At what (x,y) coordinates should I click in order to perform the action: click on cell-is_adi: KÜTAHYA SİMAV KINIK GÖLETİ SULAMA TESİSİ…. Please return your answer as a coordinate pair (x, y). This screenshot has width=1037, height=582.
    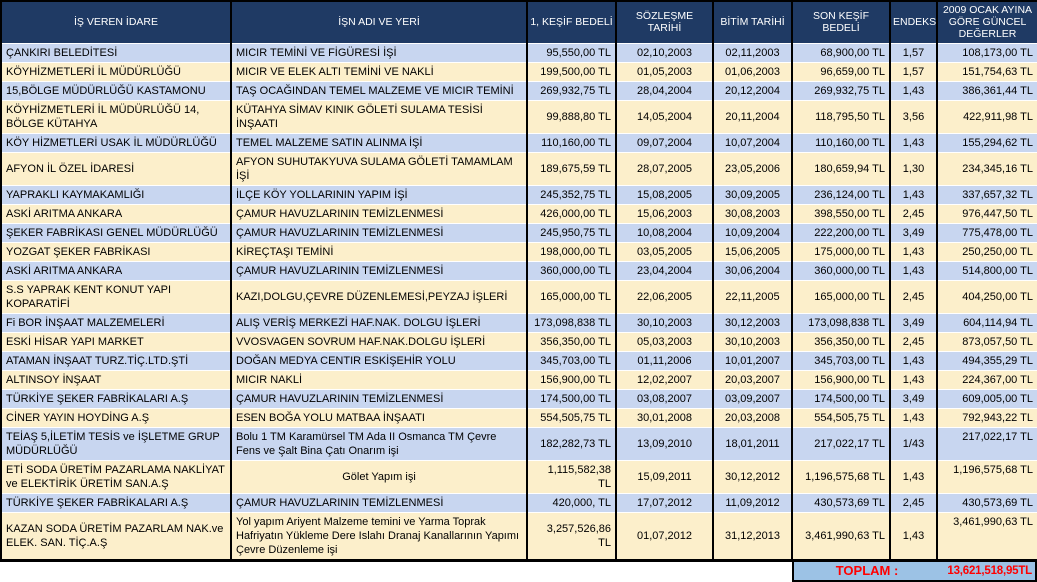
    Looking at the image, I should click on (378, 116).